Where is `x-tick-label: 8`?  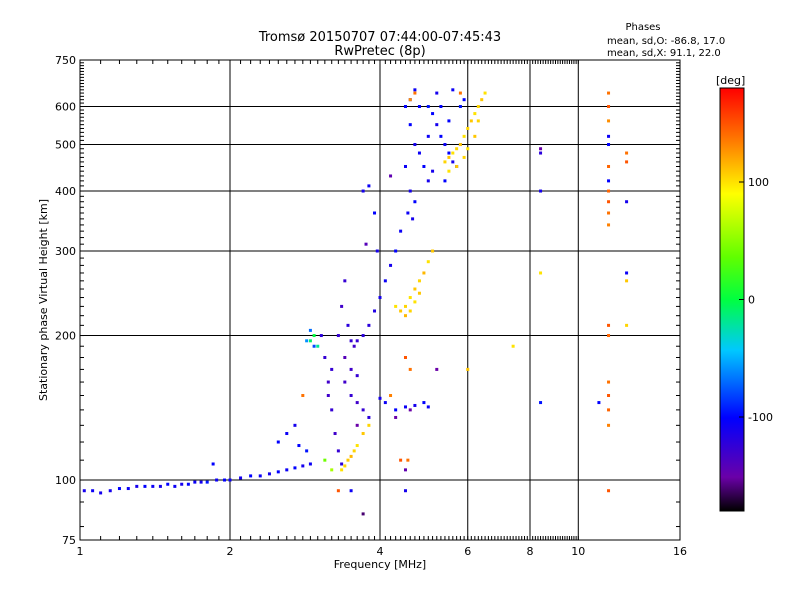
x-tick-label: 8 is located at coordinates (530, 551).